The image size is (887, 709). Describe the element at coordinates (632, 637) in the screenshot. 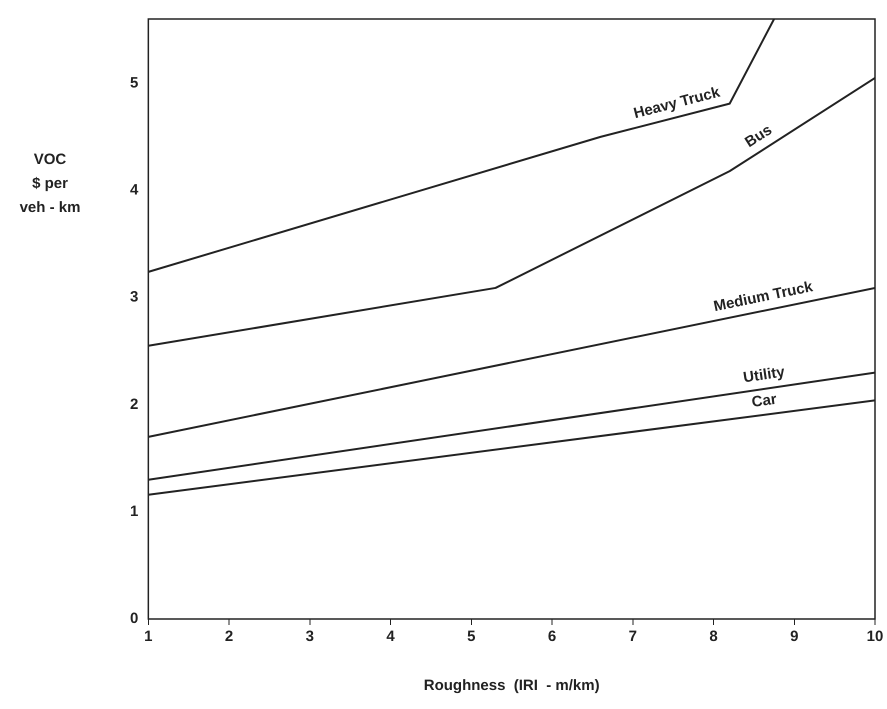

I see `x-tick-label: 7` at that location.